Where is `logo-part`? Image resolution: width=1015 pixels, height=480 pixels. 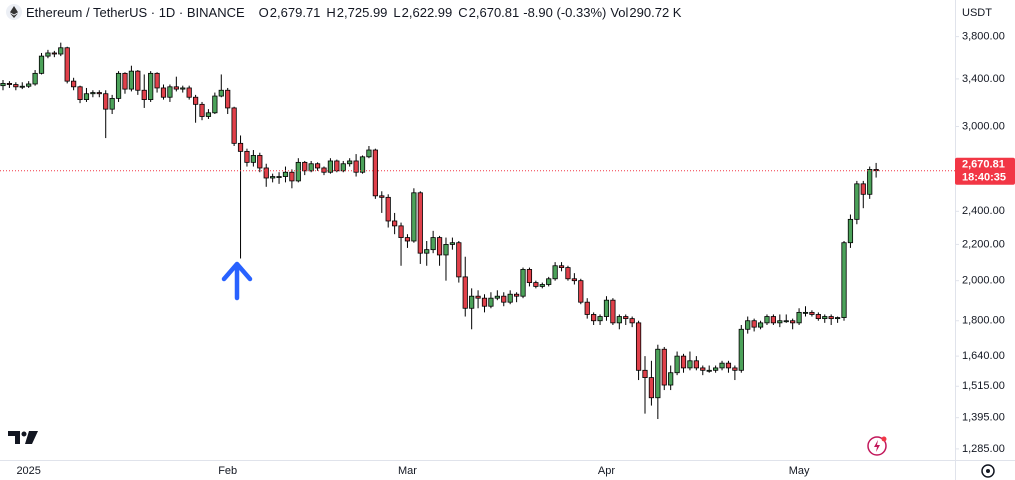 logo-part is located at coordinates (24, 434).